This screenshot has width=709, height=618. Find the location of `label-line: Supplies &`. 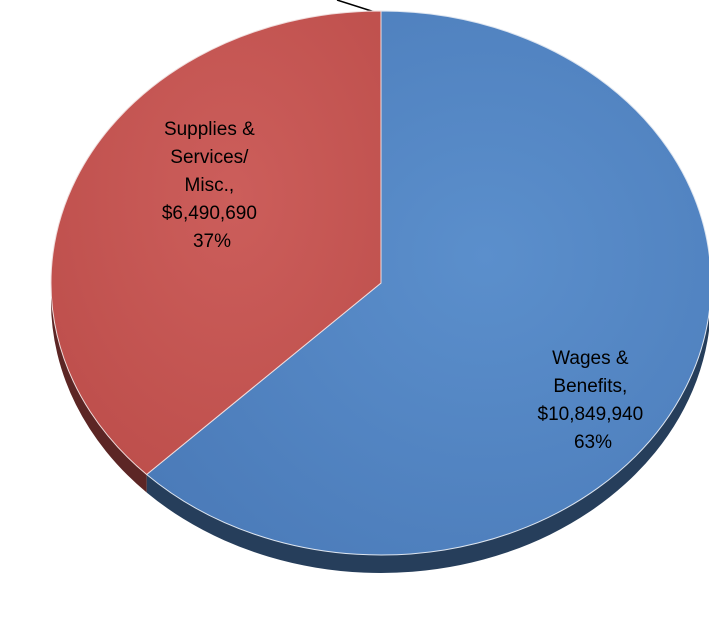

label-line: Supplies & is located at coordinates (209, 129).